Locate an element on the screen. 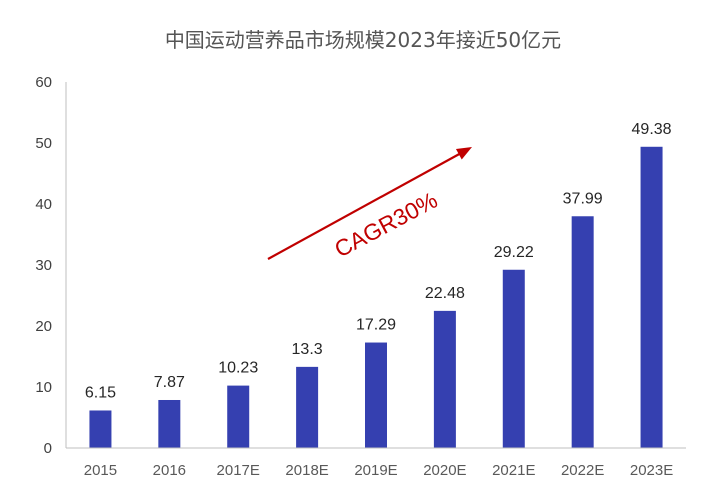 Image resolution: width=726 pixels, height=494 pixels. x-tick-label: 2015 is located at coordinates (100, 470).